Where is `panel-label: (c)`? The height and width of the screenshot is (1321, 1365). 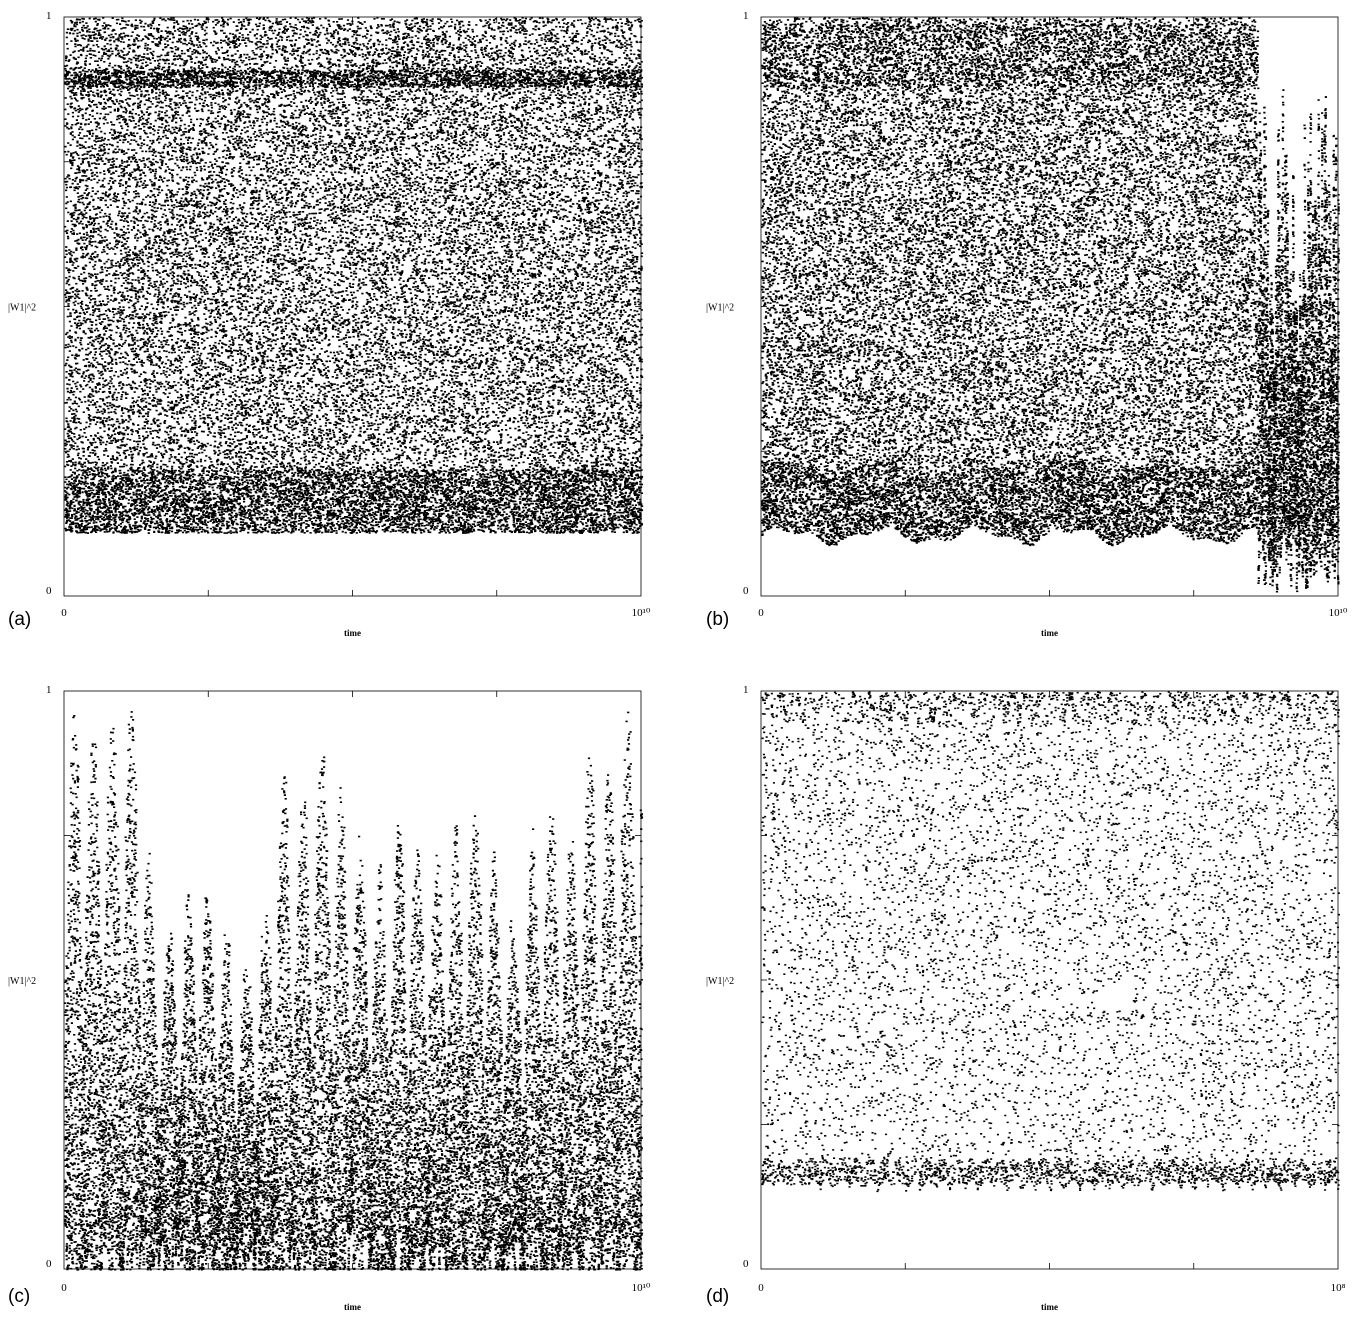
panel-label: (c) is located at coordinates (19, 1296).